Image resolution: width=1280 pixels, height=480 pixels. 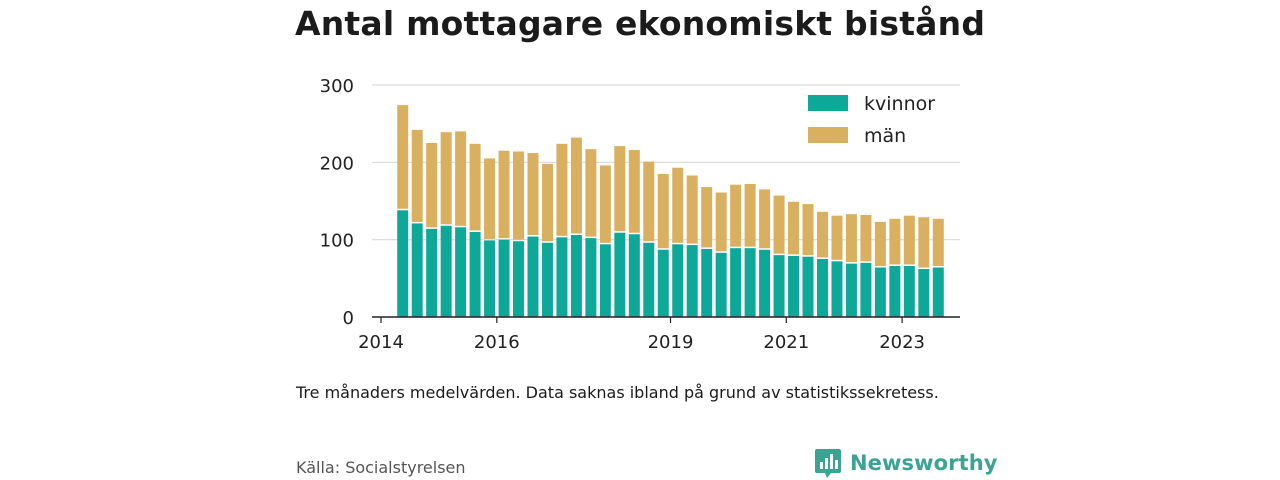 What do you see at coordinates (337, 86) in the screenshot?
I see `y-tick-label: 300` at bounding box center [337, 86].